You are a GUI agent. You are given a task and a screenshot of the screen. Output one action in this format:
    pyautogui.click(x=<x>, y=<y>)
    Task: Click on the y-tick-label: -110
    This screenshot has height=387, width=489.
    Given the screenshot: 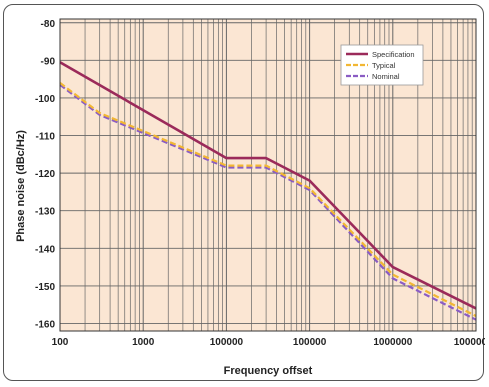 What is the action you would take?
    pyautogui.click(x=46, y=137)
    